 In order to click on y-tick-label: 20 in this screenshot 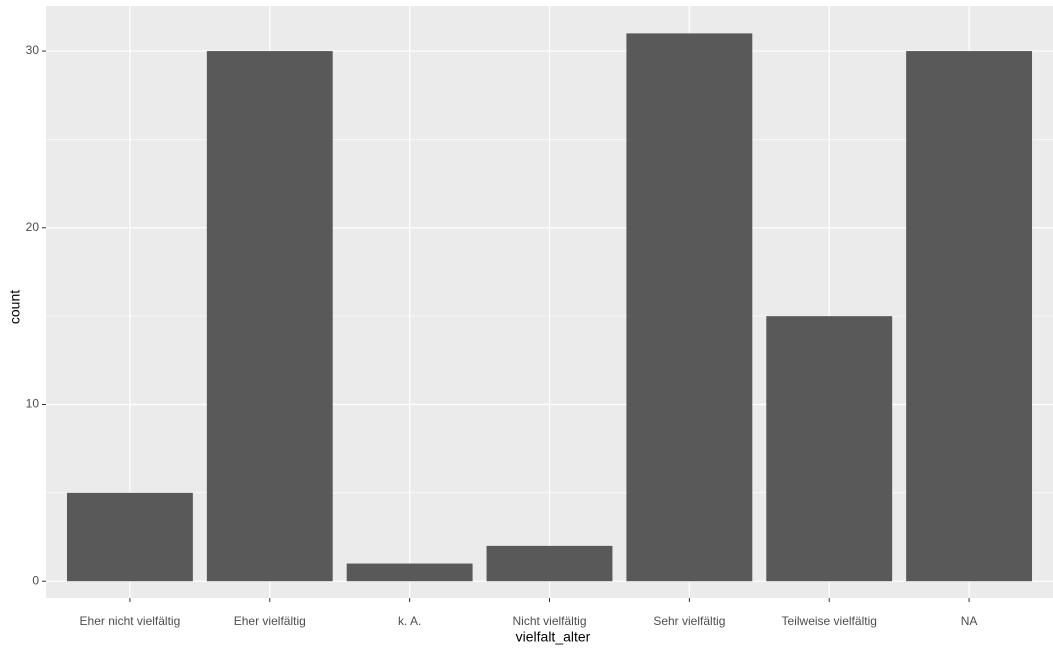, I will do `click(33, 227)`.